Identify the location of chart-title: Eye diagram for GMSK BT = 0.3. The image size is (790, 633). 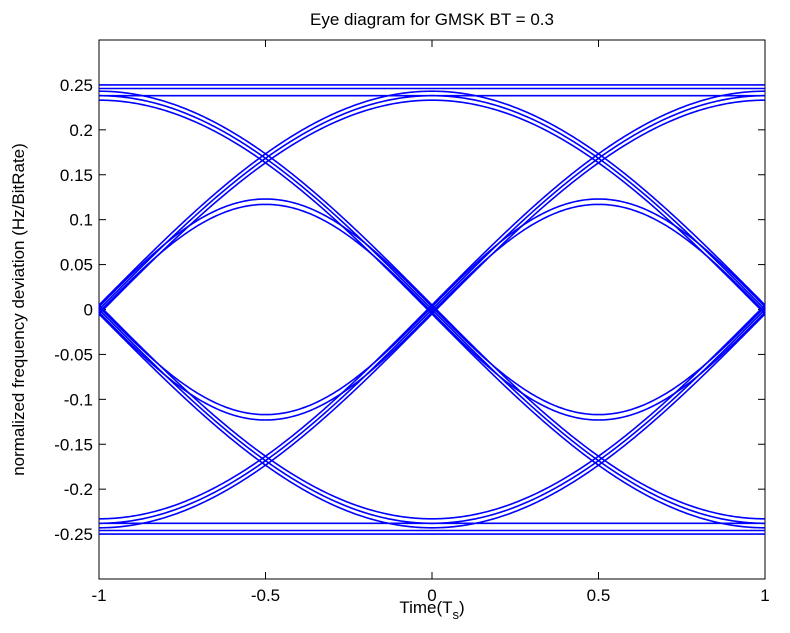
(432, 19).